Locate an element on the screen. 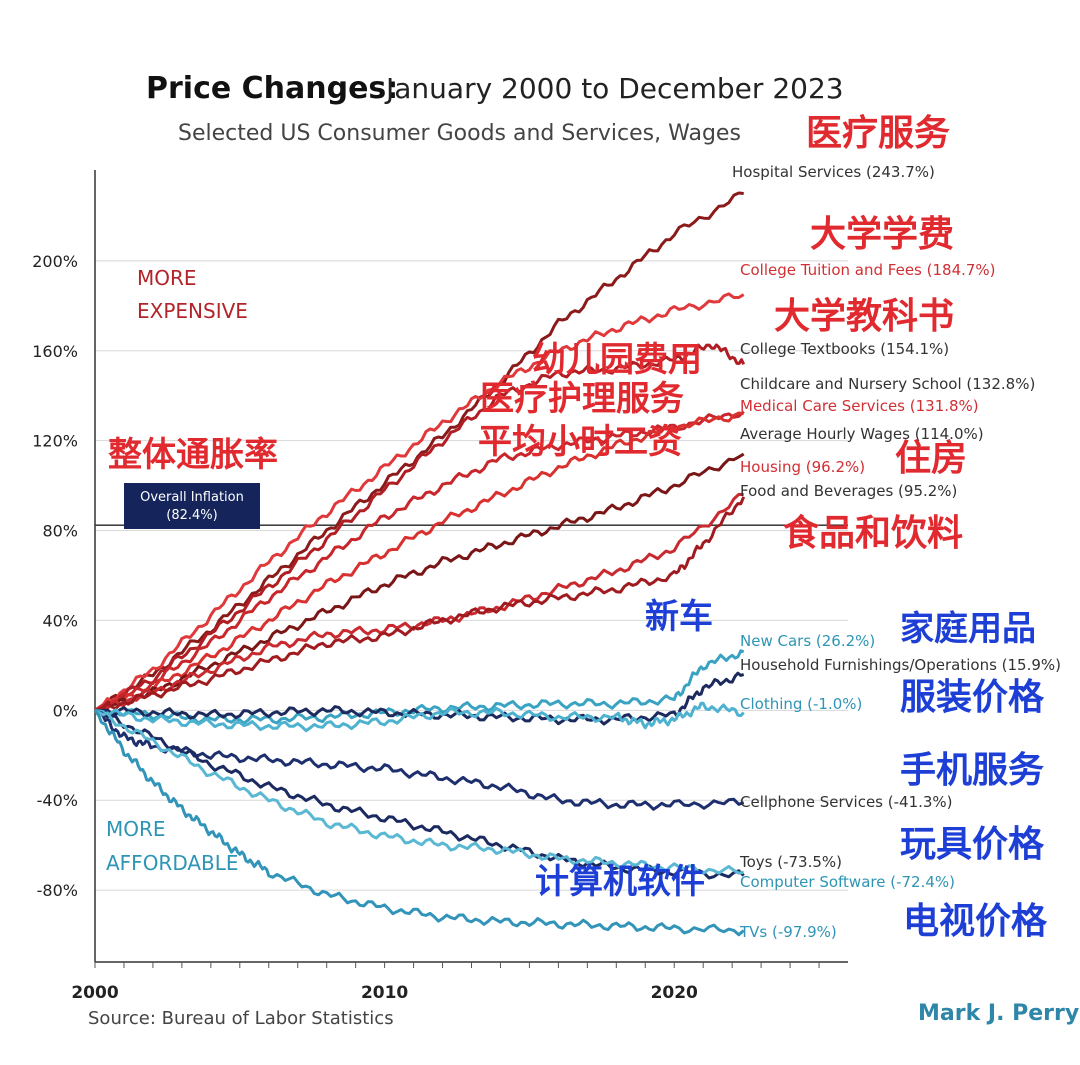  y-tick-label: 200% is located at coordinates (55, 261).